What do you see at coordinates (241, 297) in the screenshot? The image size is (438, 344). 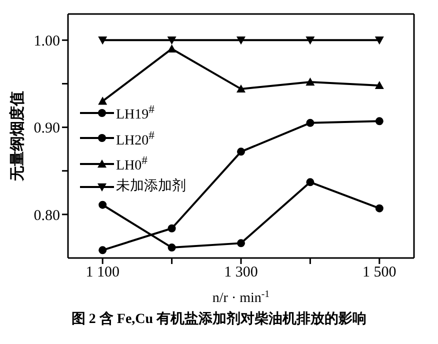 I see `x-axis-title: n/r · min$^{-1}$` at bounding box center [241, 297].